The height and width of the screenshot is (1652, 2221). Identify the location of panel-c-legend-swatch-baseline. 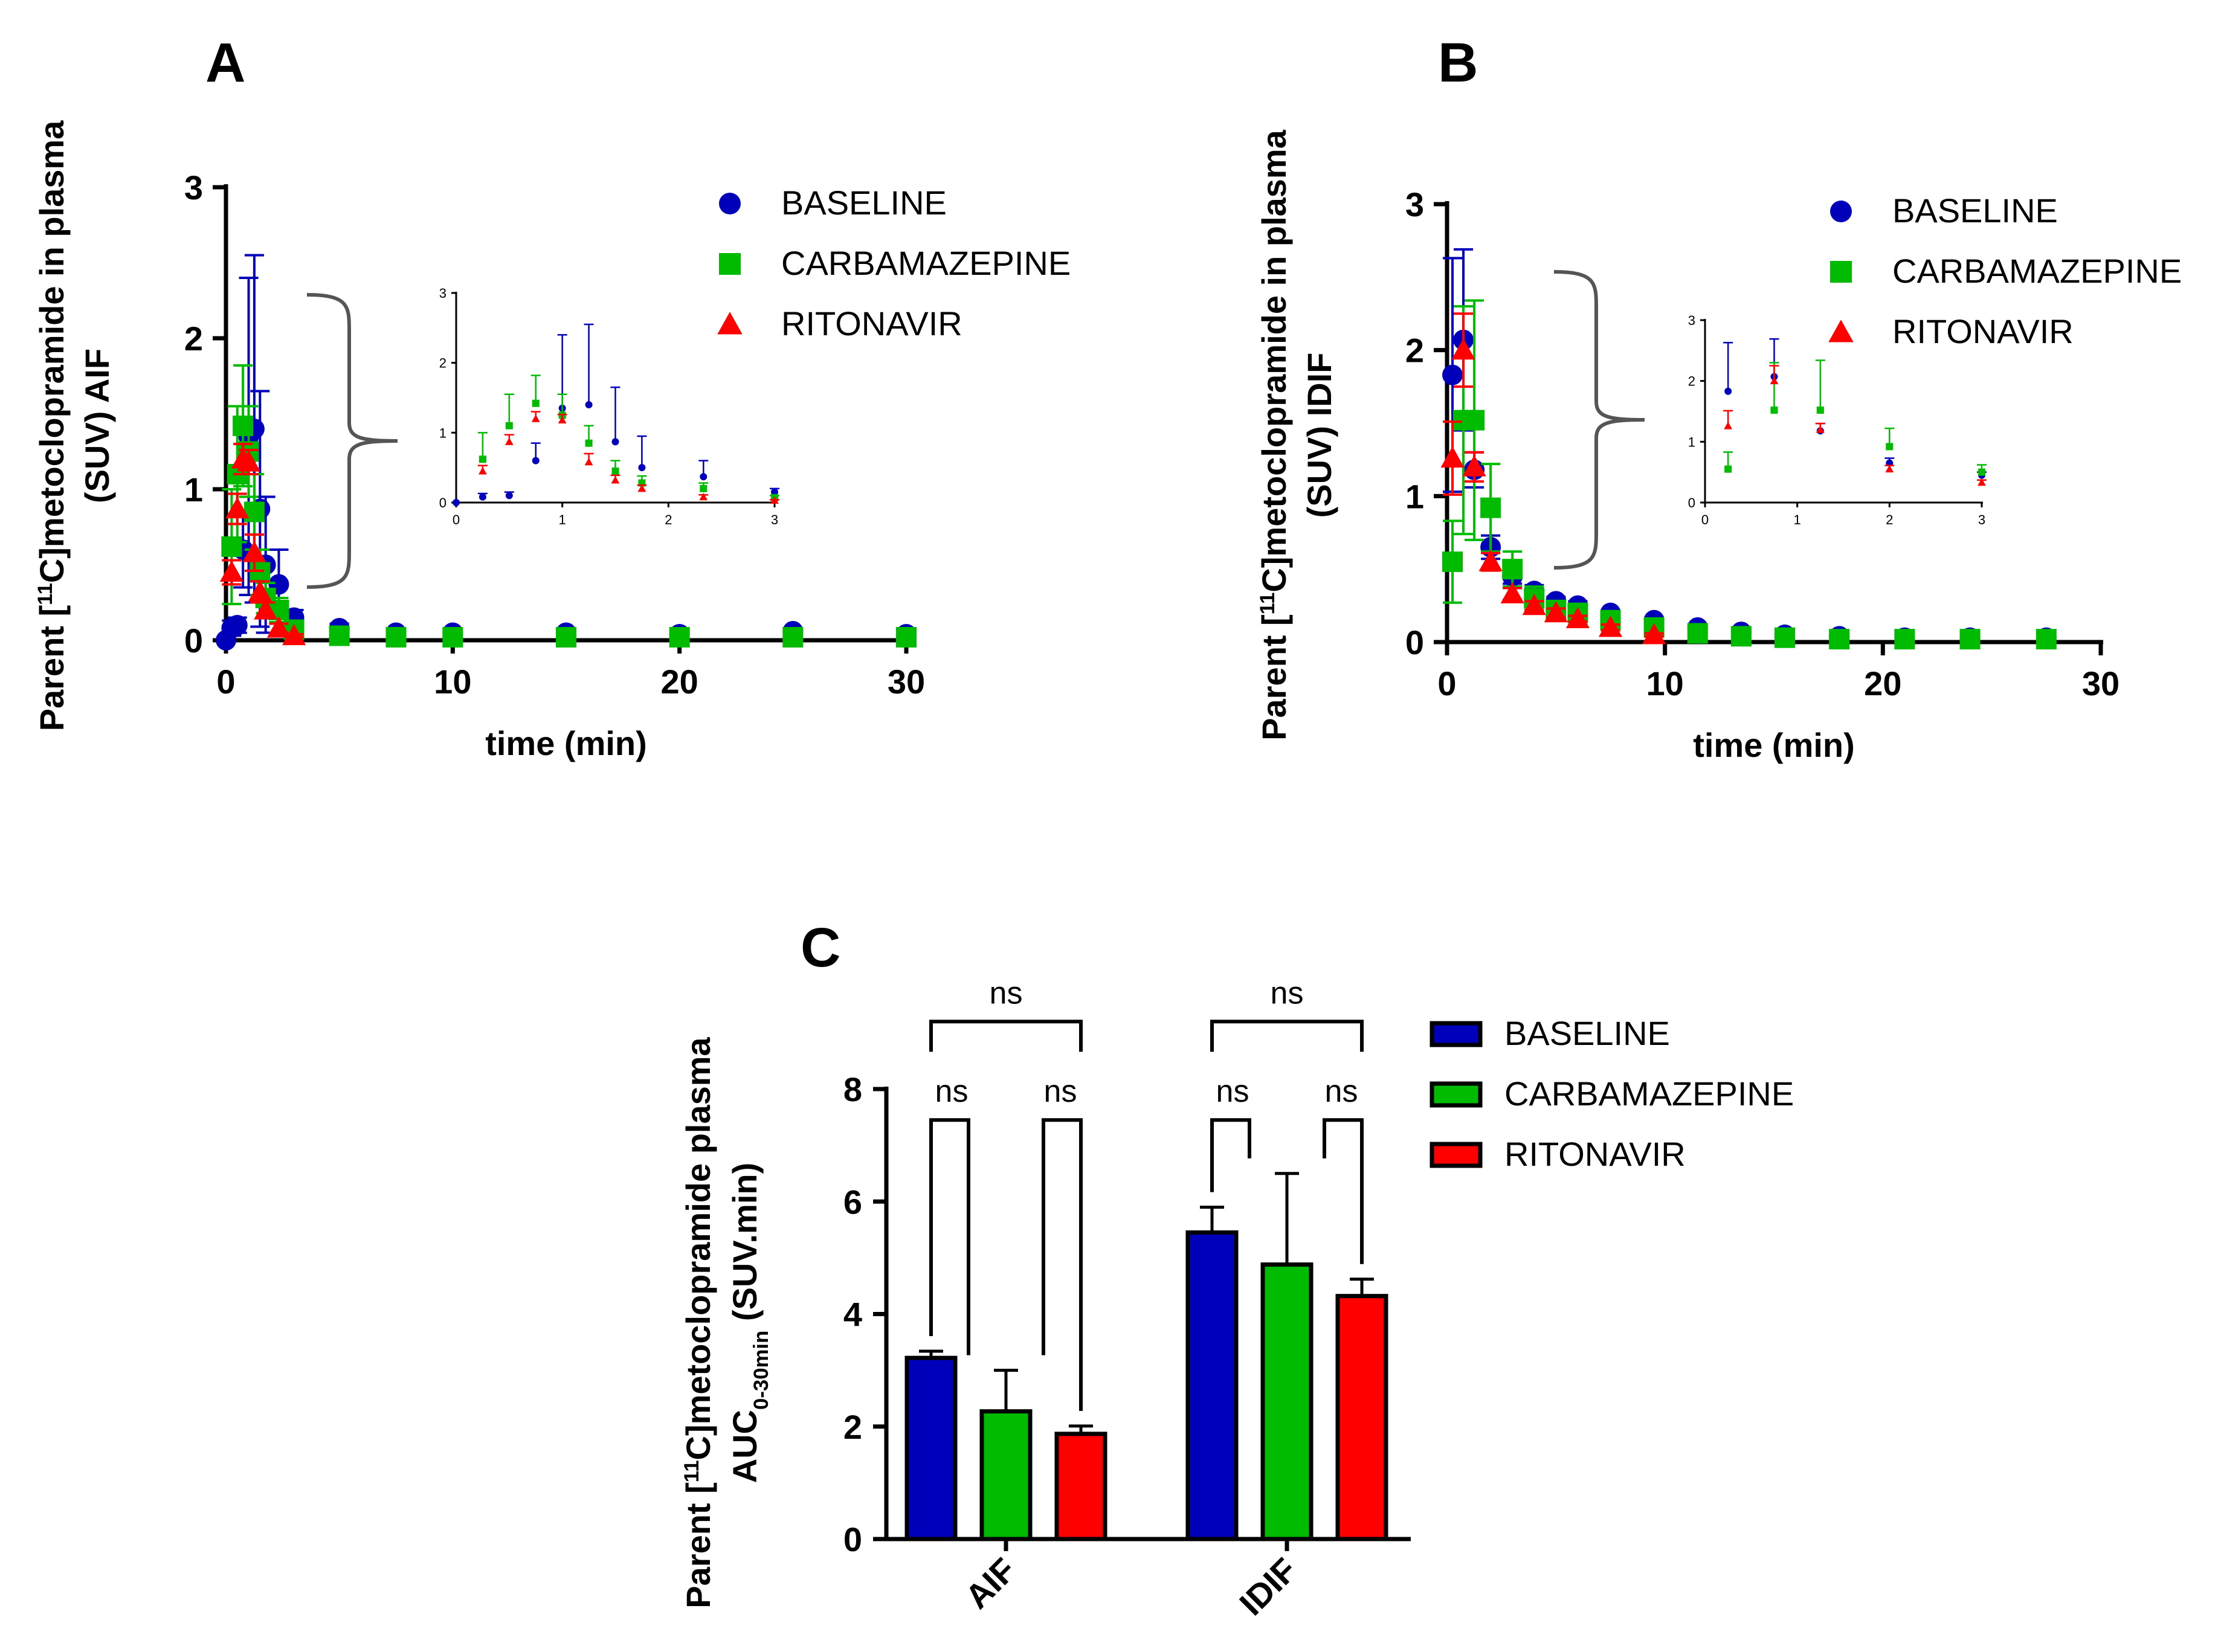
(1456, 1034).